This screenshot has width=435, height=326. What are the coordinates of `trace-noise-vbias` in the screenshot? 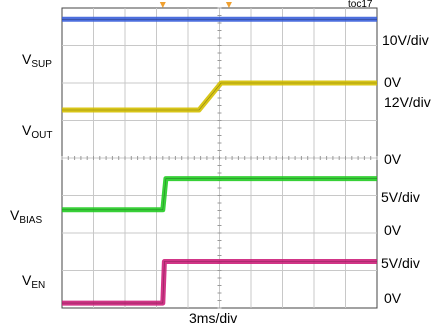 It's located at (219, 194).